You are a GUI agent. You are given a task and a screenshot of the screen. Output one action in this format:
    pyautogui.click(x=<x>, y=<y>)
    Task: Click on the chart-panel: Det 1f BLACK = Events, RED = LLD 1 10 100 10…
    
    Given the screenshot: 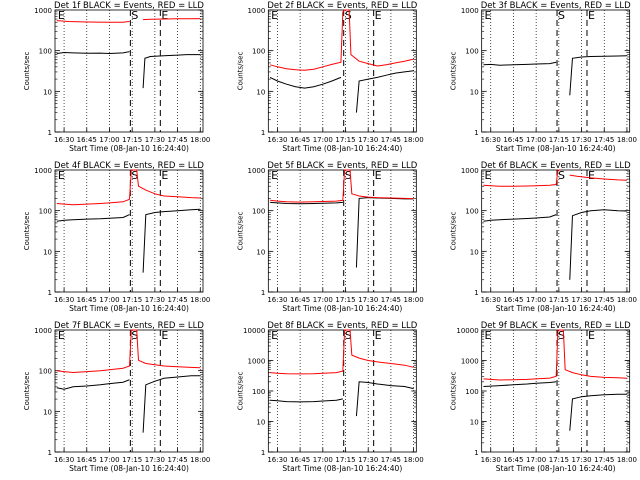 What is the action you would take?
    pyautogui.click(x=116, y=77)
    